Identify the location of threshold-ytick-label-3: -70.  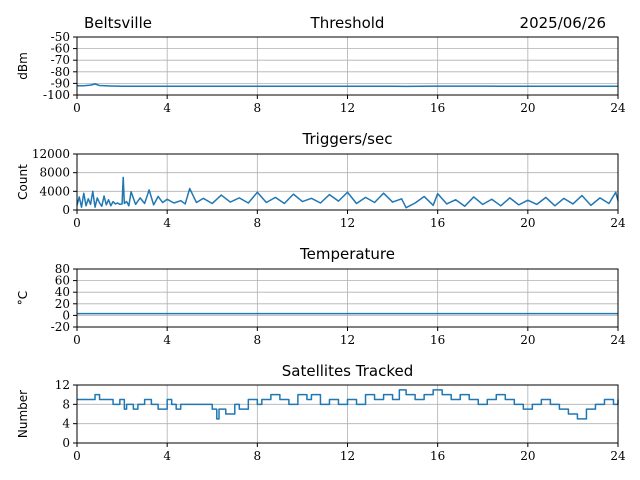
(60, 60).